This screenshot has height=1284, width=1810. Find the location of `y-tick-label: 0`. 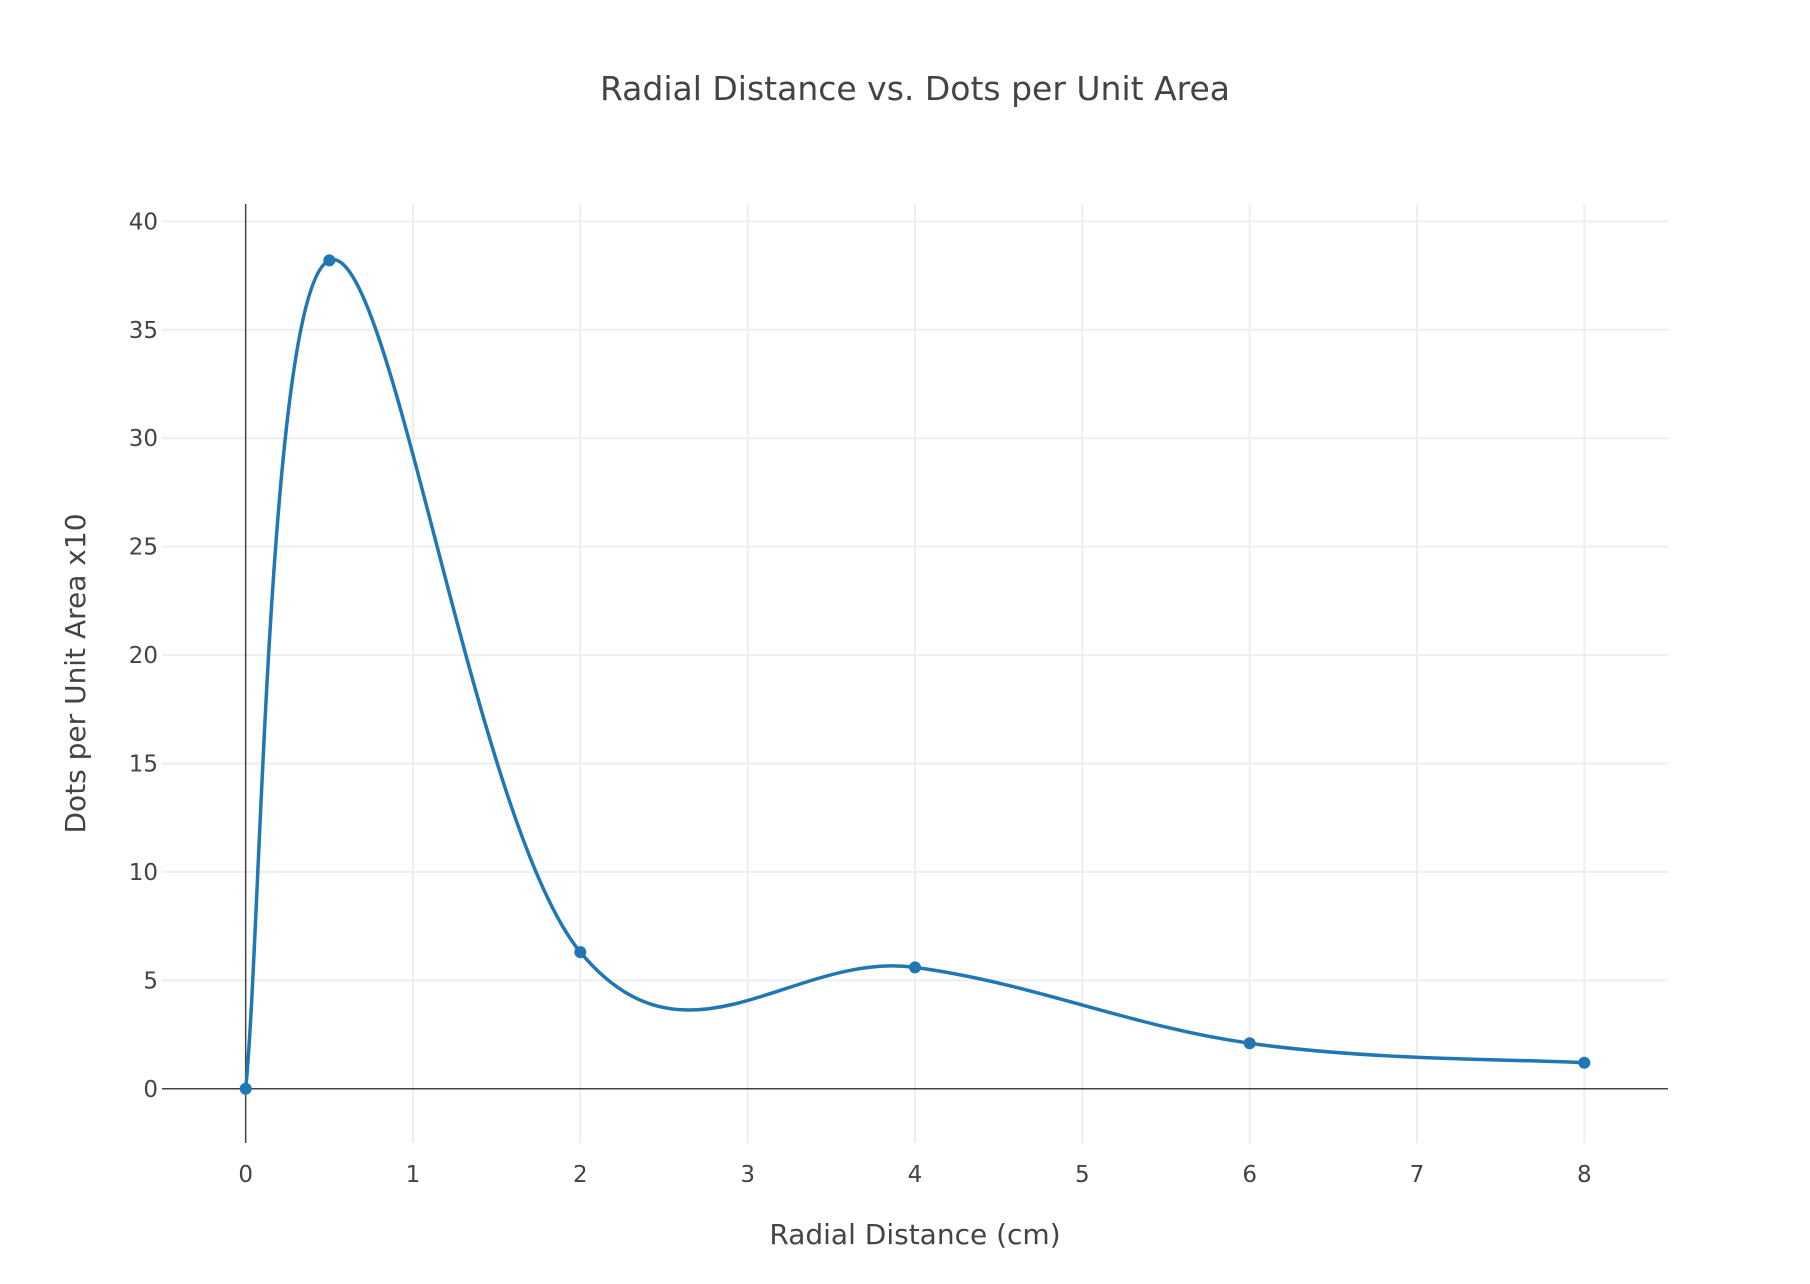

y-tick-label: 0 is located at coordinates (150, 1090).